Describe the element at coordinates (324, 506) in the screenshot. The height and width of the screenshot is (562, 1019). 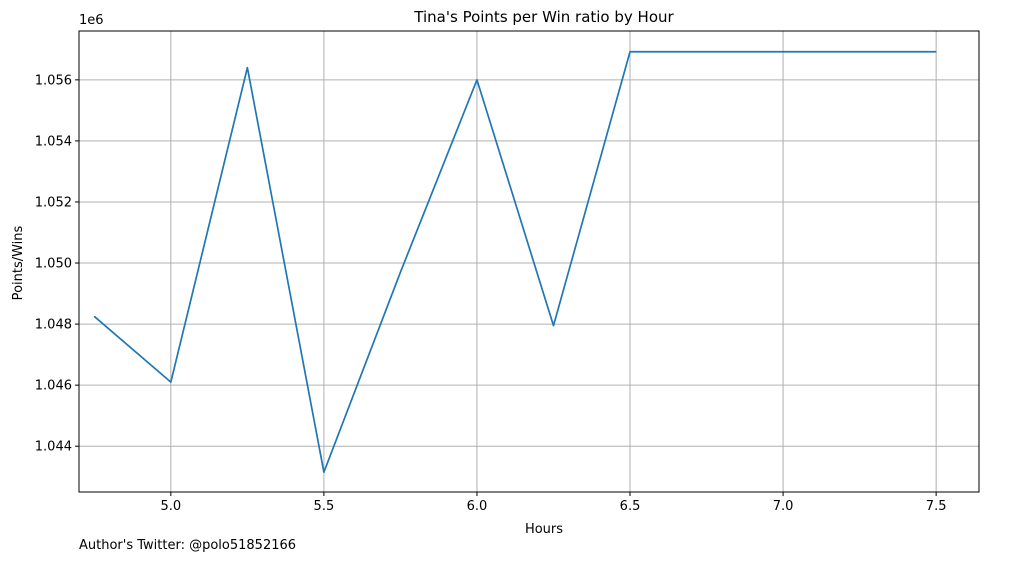
I see `x-tick-label: 5.5` at that location.